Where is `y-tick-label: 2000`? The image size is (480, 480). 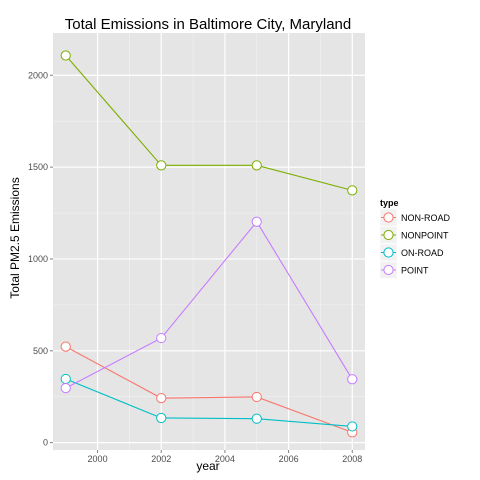 y-tick-label: 2000 is located at coordinates (38, 75).